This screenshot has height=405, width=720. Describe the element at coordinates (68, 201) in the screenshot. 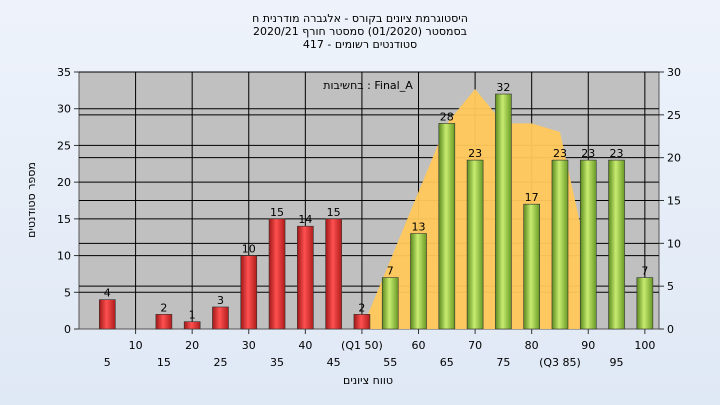

I see `y-axis-left: 0 5 10 15 20 25 30 35` at that location.